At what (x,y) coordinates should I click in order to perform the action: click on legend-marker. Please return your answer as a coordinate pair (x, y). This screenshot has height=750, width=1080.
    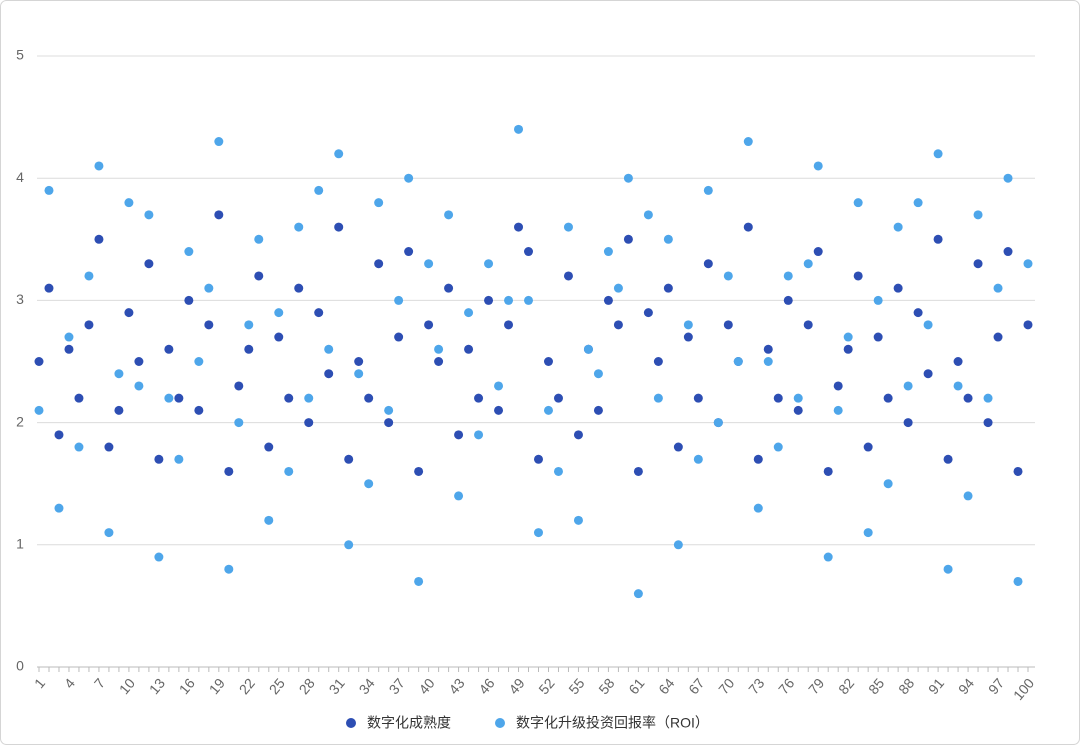
    Looking at the image, I should click on (351, 723).